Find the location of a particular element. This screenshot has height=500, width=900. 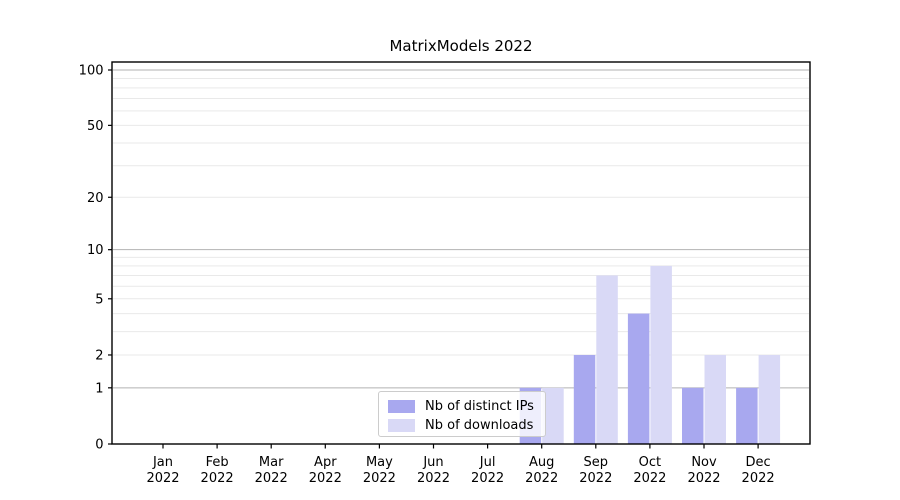

x-tick-label-month-may: May is located at coordinates (379, 462).